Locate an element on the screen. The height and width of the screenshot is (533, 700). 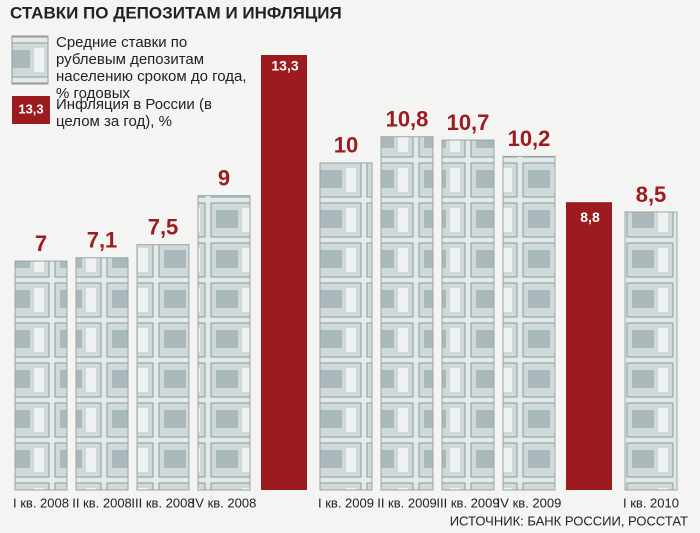
legend-swatch-label: 13,3 is located at coordinates (30, 108).